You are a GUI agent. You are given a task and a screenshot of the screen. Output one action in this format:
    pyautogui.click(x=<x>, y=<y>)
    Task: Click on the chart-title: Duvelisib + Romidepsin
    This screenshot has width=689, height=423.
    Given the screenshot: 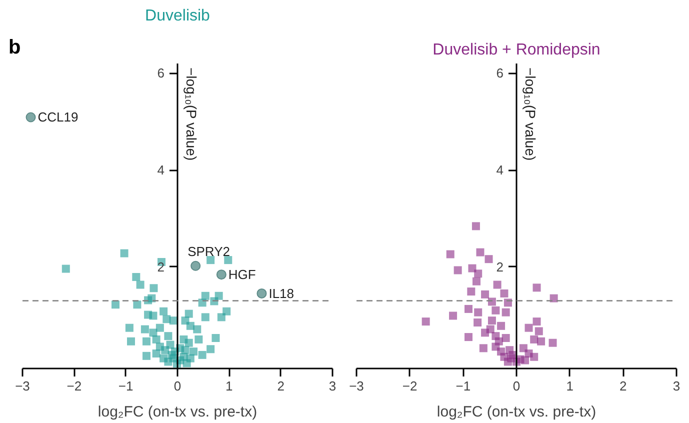 What is the action you would take?
    pyautogui.click(x=516, y=50)
    